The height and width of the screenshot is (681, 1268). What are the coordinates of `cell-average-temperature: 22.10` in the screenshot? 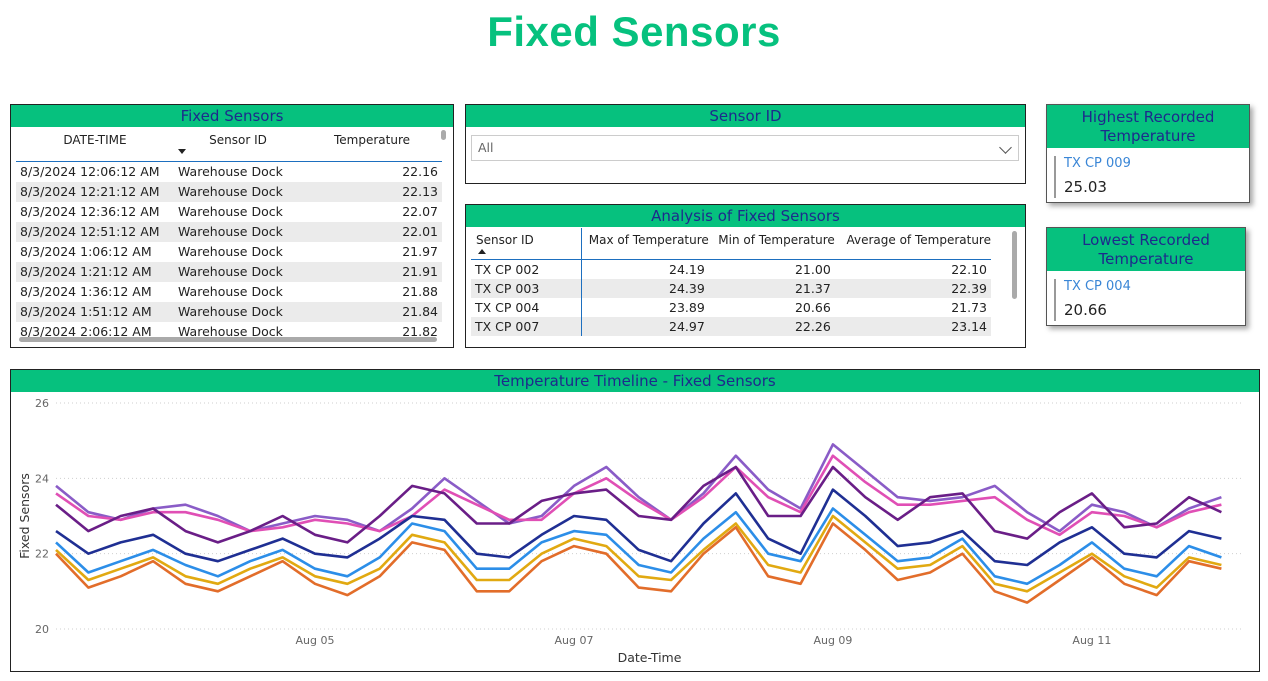 It's located at (969, 269).